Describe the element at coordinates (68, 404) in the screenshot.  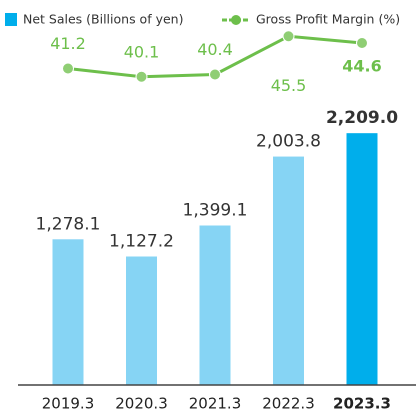
I see `x-tick-label: 2019.3` at that location.